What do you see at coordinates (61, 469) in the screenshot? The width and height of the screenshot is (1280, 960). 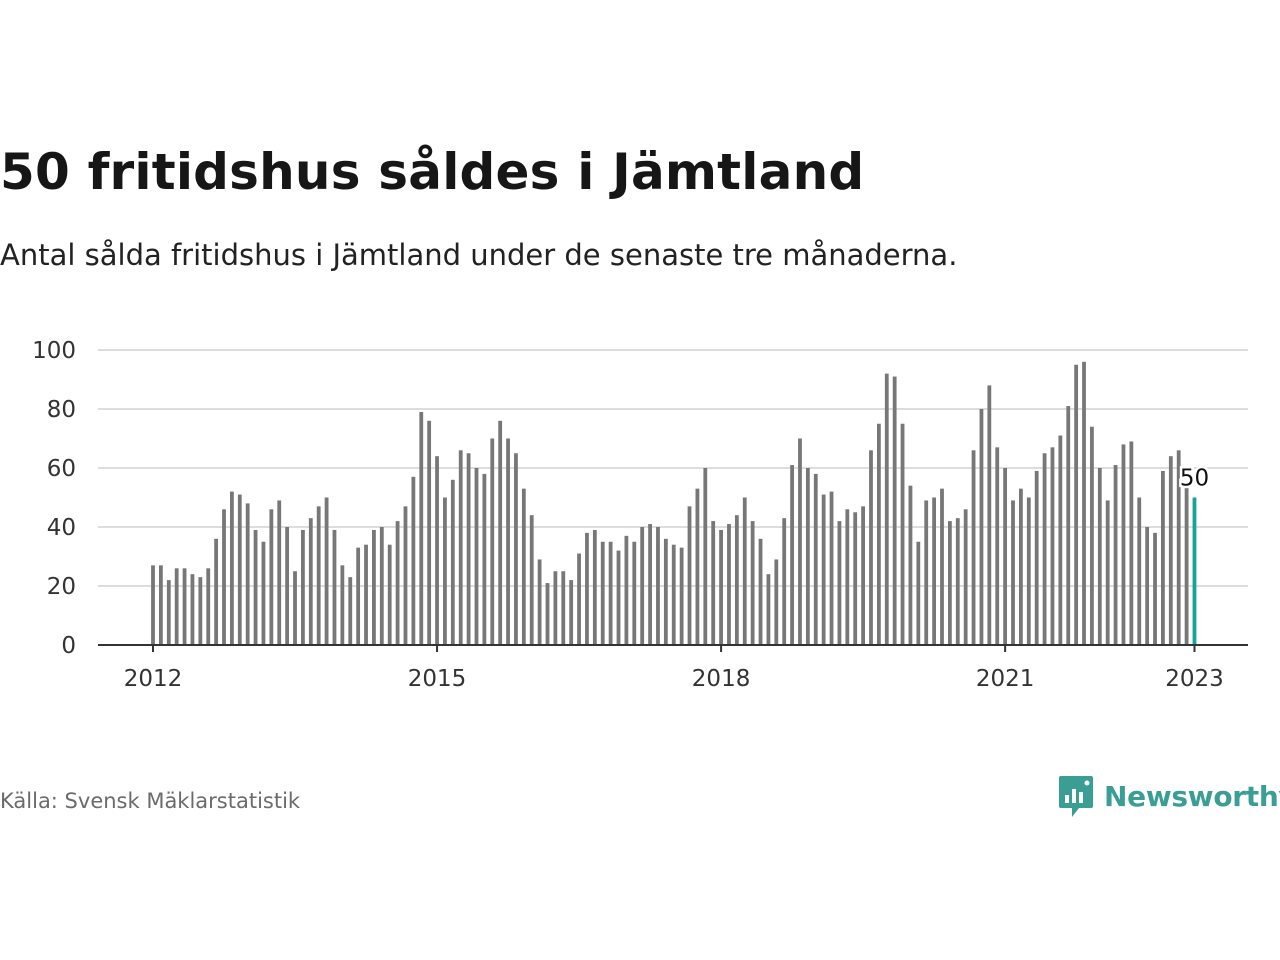 I see `y-tick-label: 60` at bounding box center [61, 469].